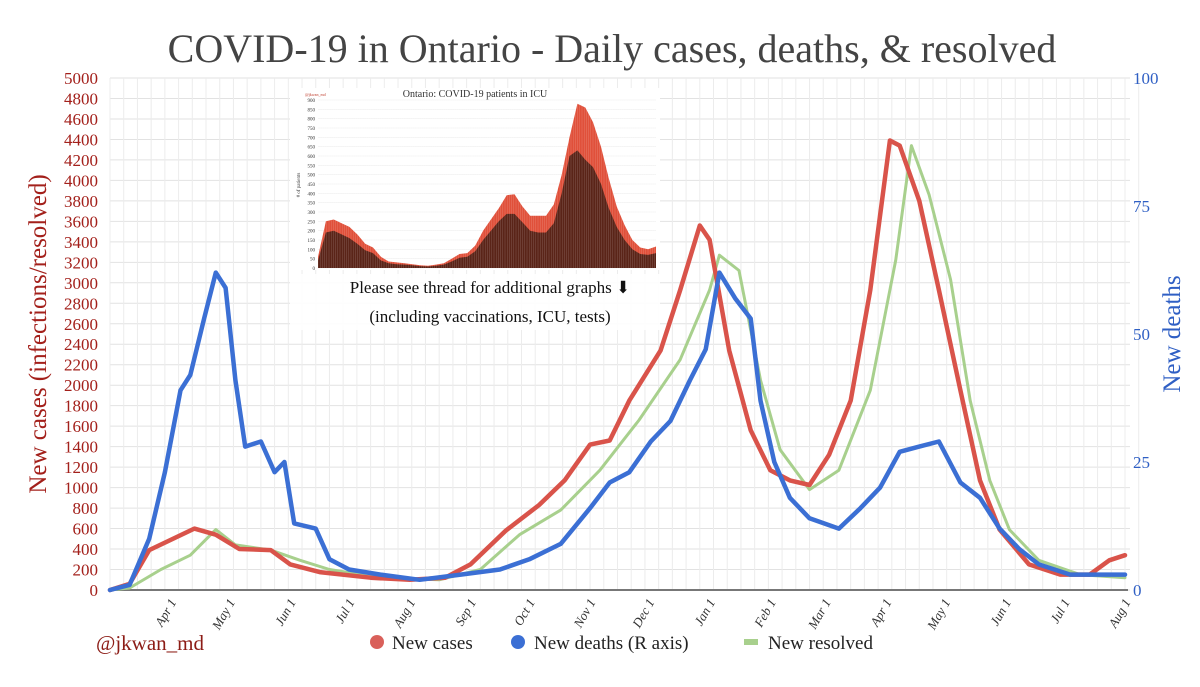  I want to click on right-tick-label: 100, so click(1146, 78).